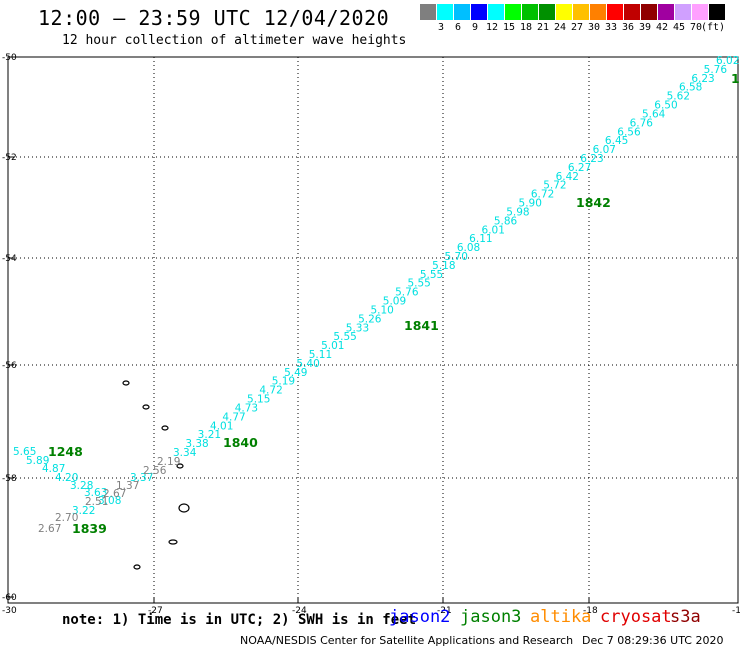 Image resolution: width=740 pixels, height=650 pixels. Describe the element at coordinates (95, 493) in the screenshot. I see `wave-height-label: 3.63` at that location.